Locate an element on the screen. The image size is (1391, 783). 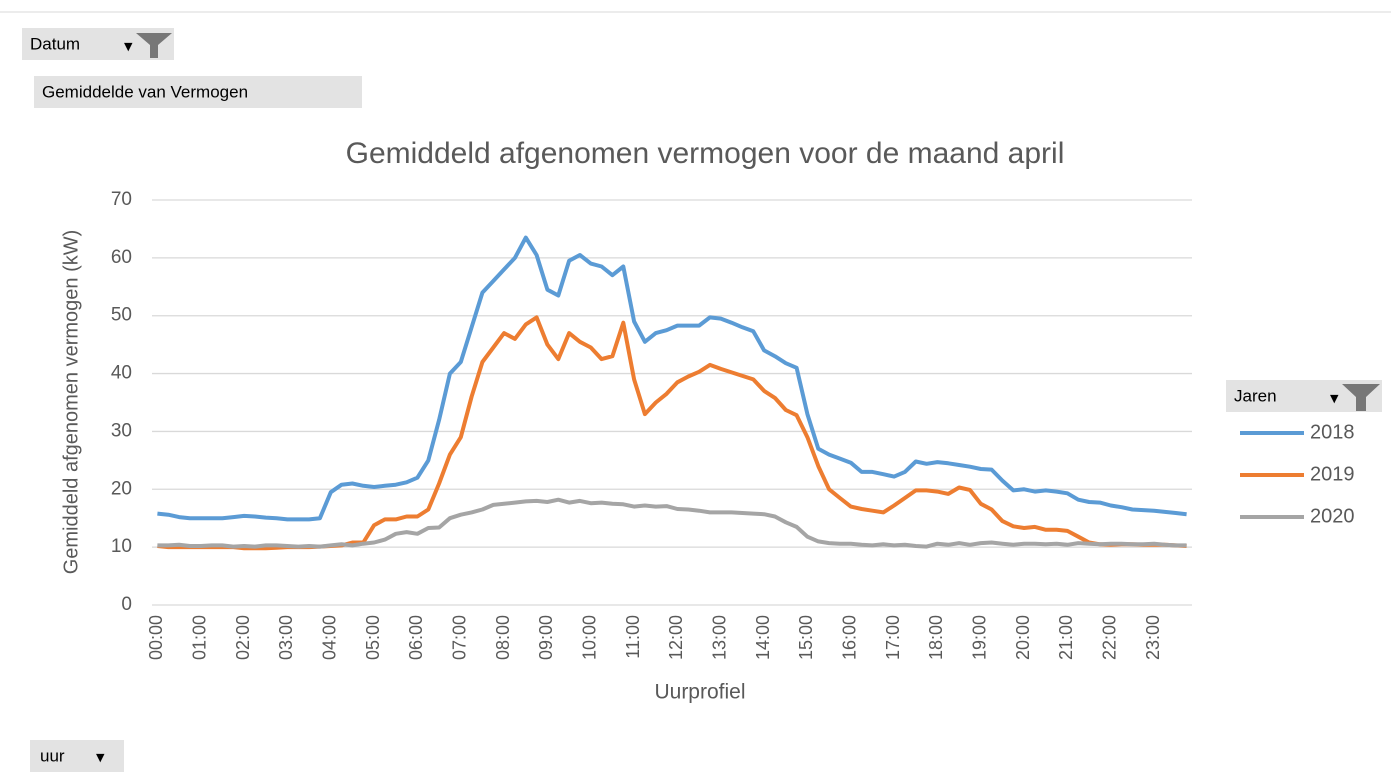
x-tick-label: 05:00 is located at coordinates (373, 637).